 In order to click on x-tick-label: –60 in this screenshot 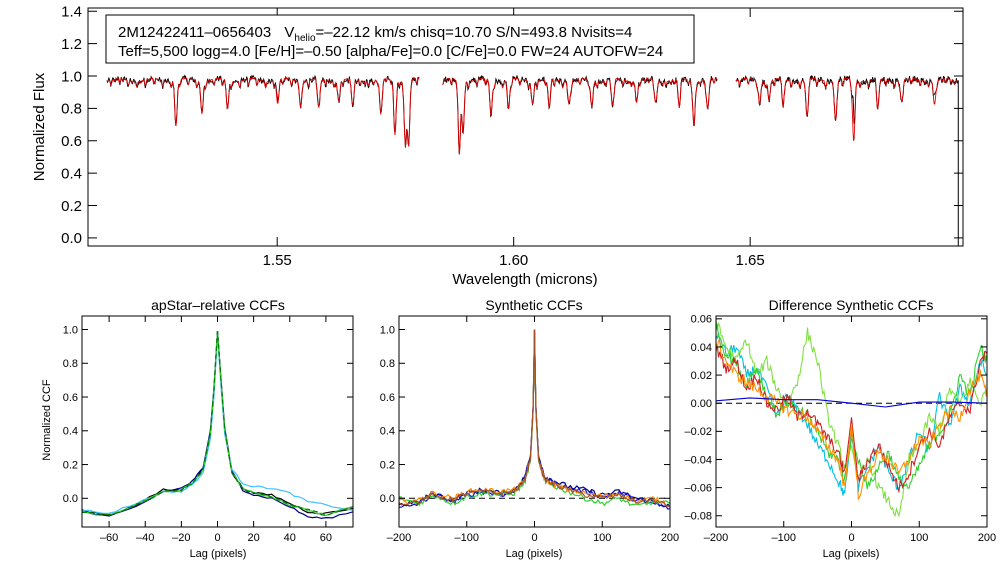, I will do `click(109, 538)`.